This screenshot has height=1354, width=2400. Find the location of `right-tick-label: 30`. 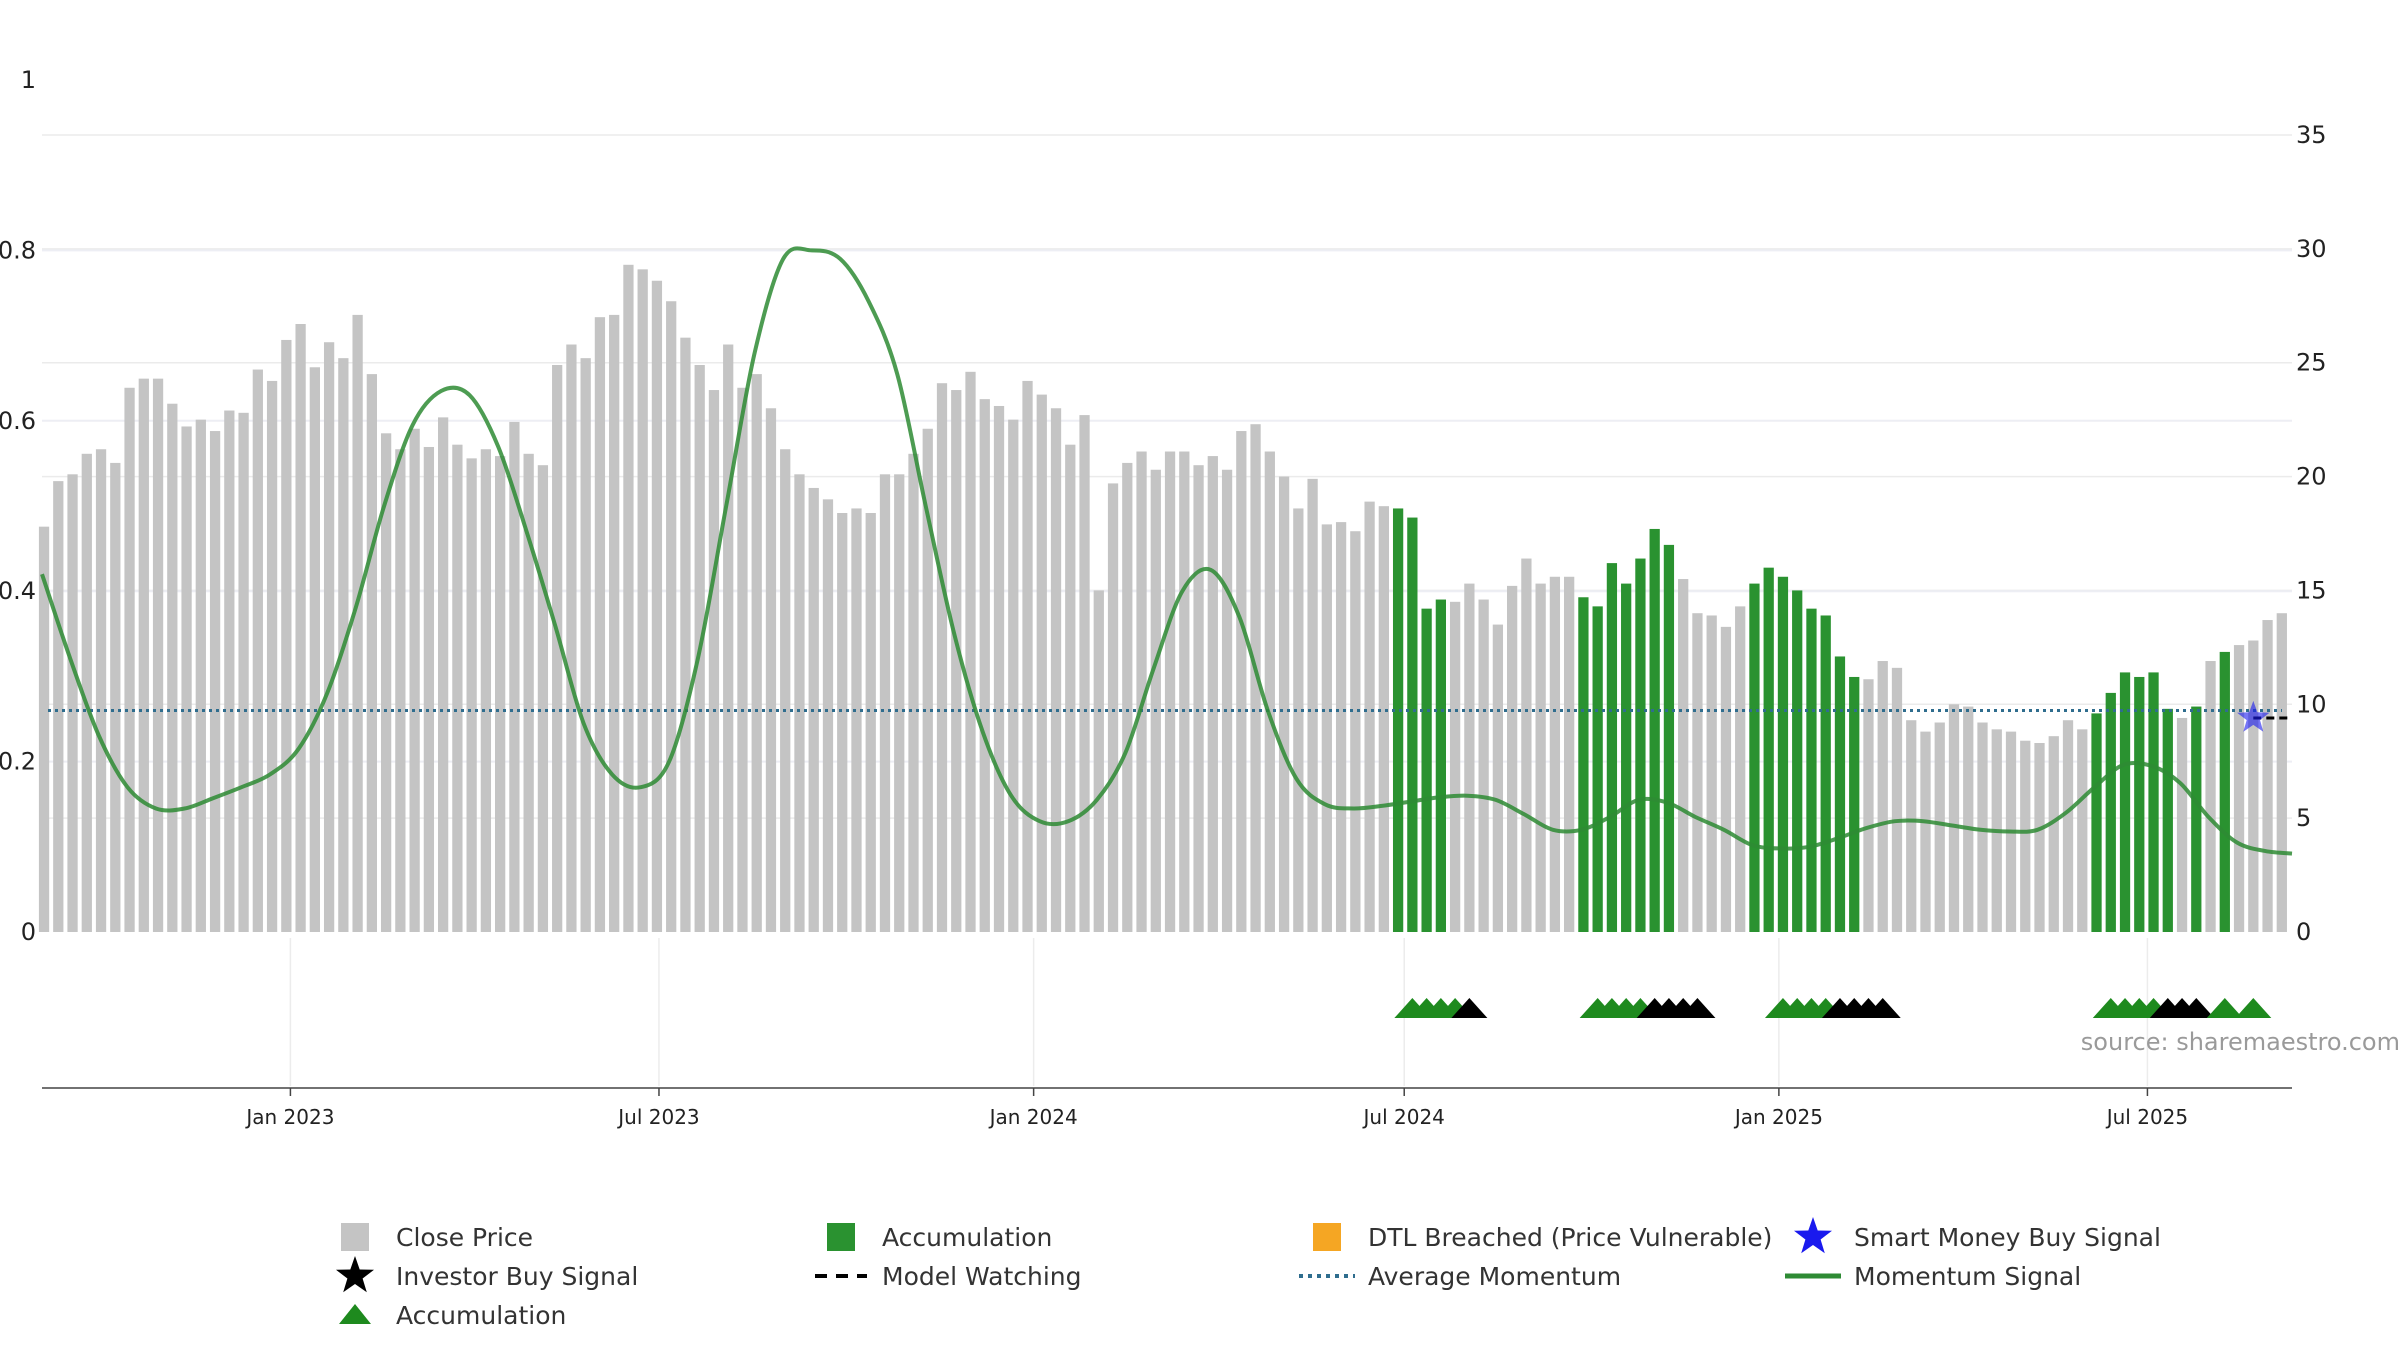

right-tick-label: 30 is located at coordinates (2311, 249).